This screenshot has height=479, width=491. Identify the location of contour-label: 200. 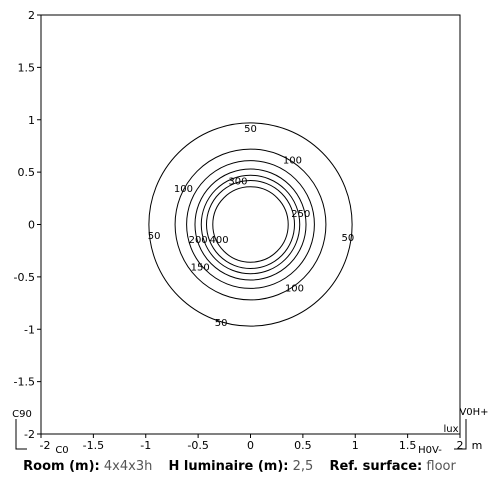
(198, 240).